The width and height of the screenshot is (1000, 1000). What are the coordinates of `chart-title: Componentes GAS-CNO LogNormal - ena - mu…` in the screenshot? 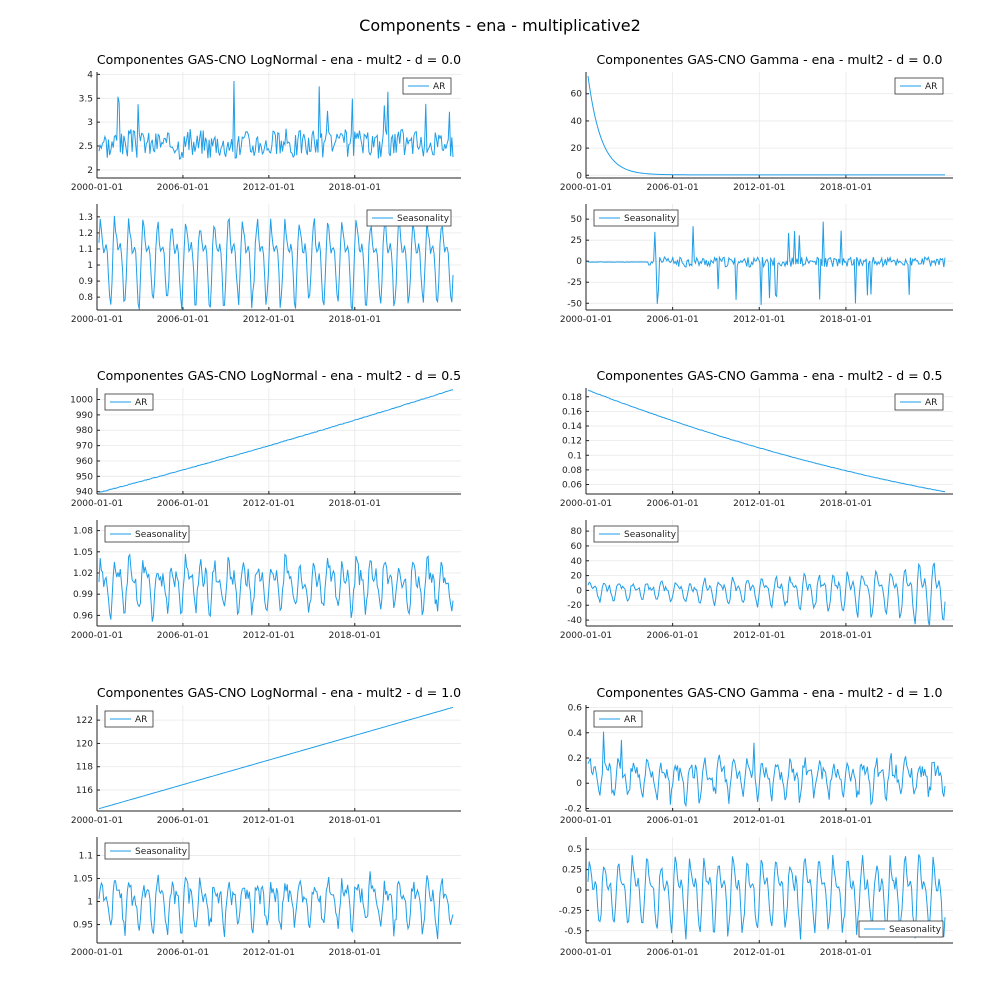 It's located at (279, 59).